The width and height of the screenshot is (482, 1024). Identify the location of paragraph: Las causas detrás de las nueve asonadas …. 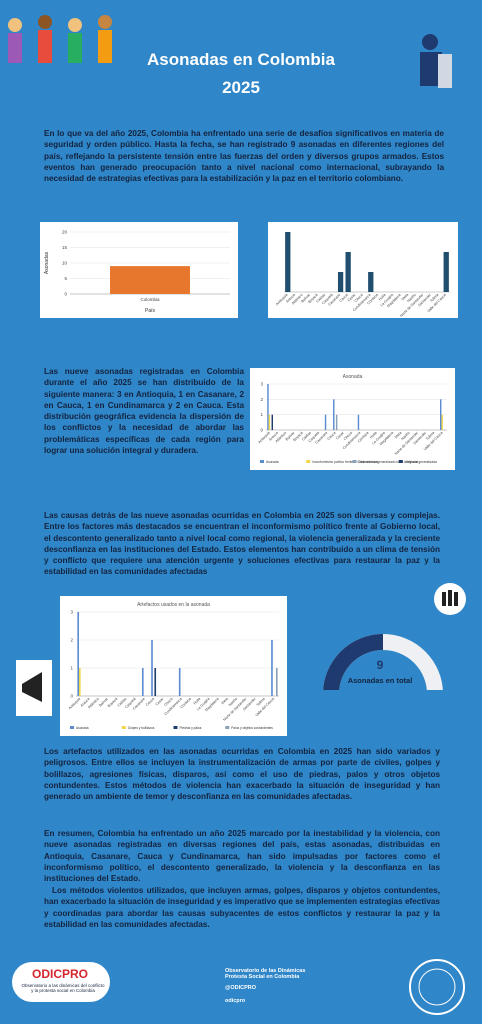
(242, 544).